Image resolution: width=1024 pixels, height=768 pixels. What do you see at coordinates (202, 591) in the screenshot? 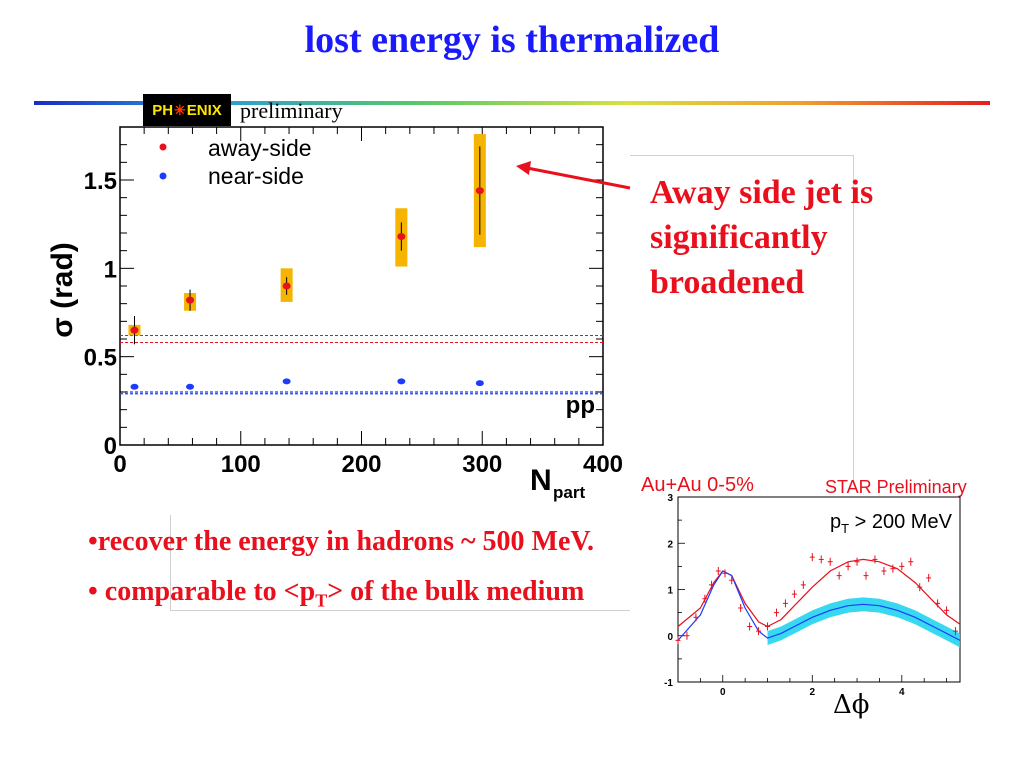
I see `bullet2-pre: • comparable to <p` at bounding box center [202, 591].